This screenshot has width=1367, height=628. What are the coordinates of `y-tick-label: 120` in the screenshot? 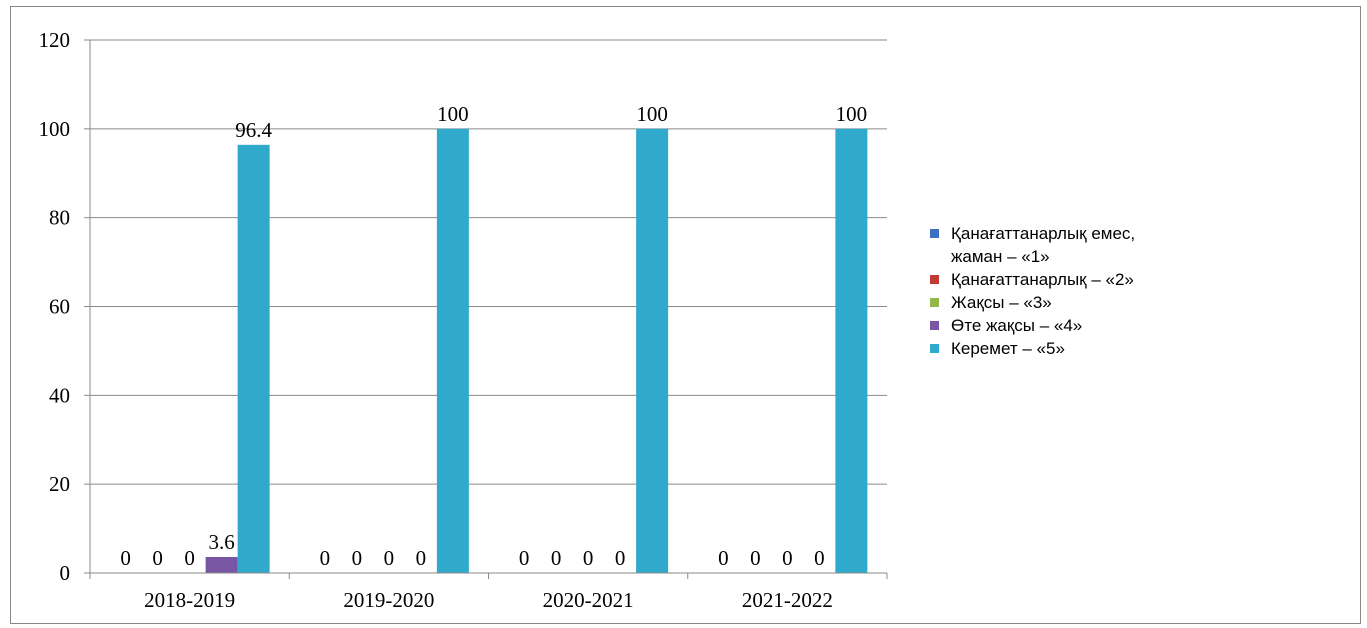 It's located at (55, 40).